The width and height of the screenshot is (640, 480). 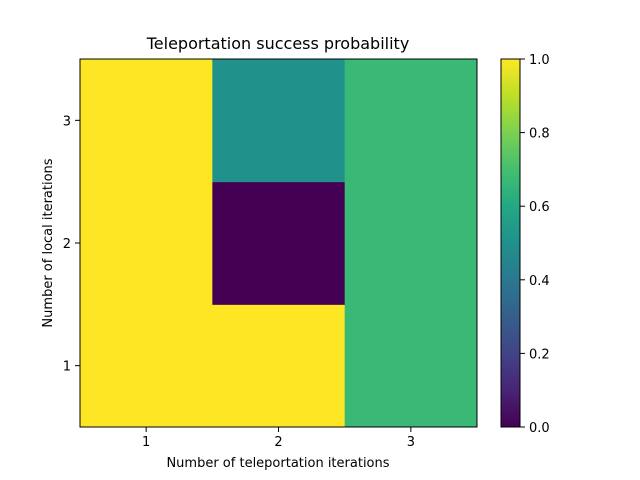 What do you see at coordinates (278, 43) in the screenshot?
I see `chart-title: Teleportation success probability` at bounding box center [278, 43].